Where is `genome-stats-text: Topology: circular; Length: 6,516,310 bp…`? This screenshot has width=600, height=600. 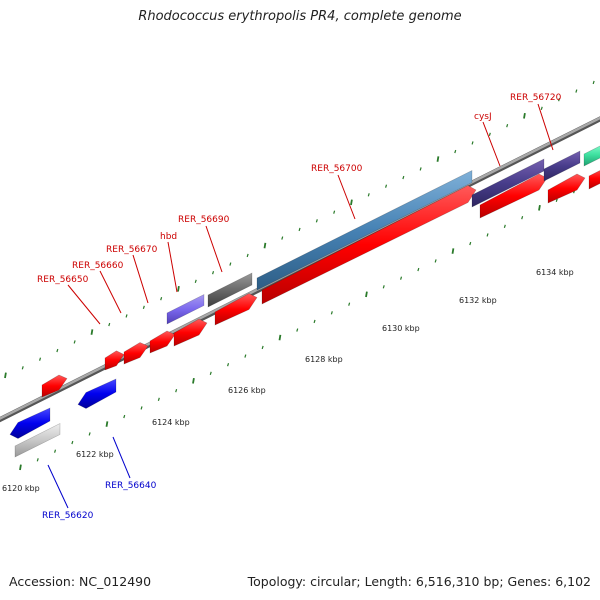 genome-stats-text: Topology: circular; Length: 6,516,310 bp… is located at coordinates (419, 581).